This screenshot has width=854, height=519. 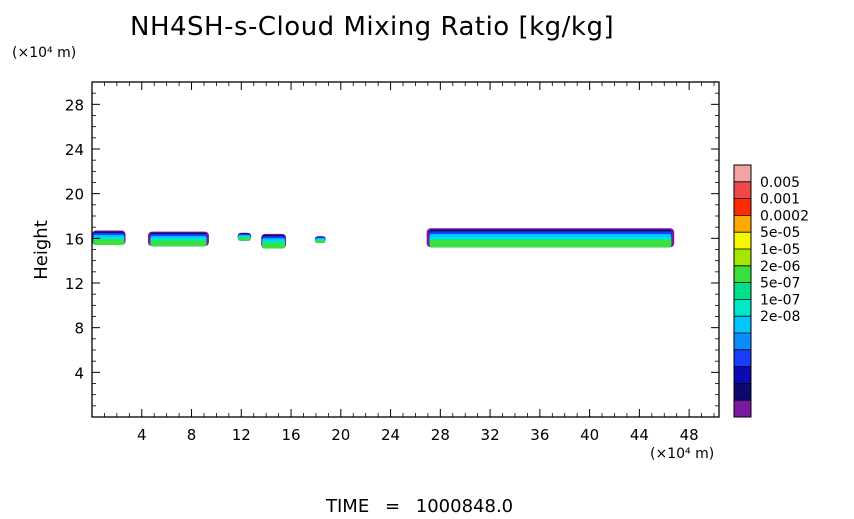 What do you see at coordinates (41, 250) in the screenshot?
I see `y-axis-label: Height` at bounding box center [41, 250].